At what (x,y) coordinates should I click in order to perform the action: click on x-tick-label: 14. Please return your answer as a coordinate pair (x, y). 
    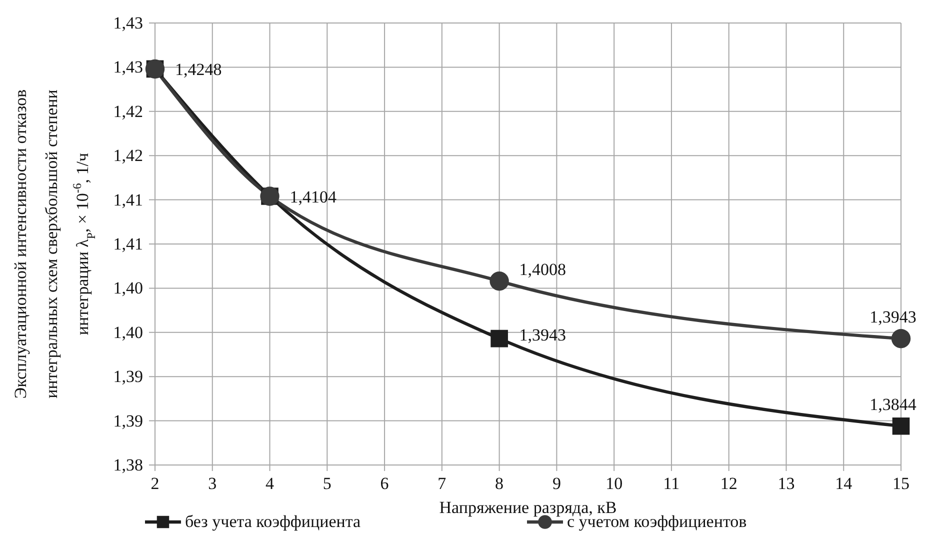
    Looking at the image, I should click on (844, 484).